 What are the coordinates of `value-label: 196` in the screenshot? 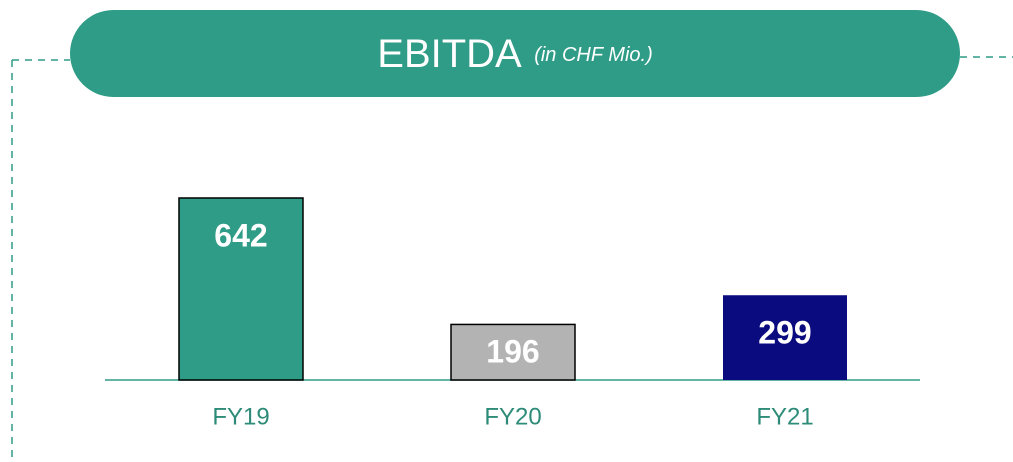 It's located at (512, 352).